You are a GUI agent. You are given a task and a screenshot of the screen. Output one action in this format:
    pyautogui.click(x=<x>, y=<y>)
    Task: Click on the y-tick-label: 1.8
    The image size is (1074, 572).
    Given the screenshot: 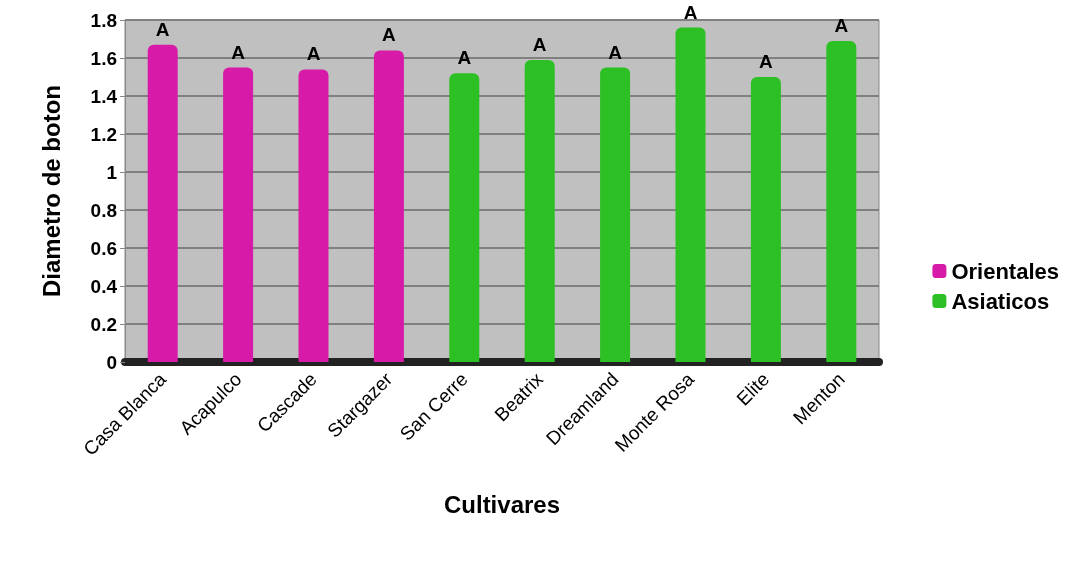 What is the action you would take?
    pyautogui.click(x=103, y=20)
    